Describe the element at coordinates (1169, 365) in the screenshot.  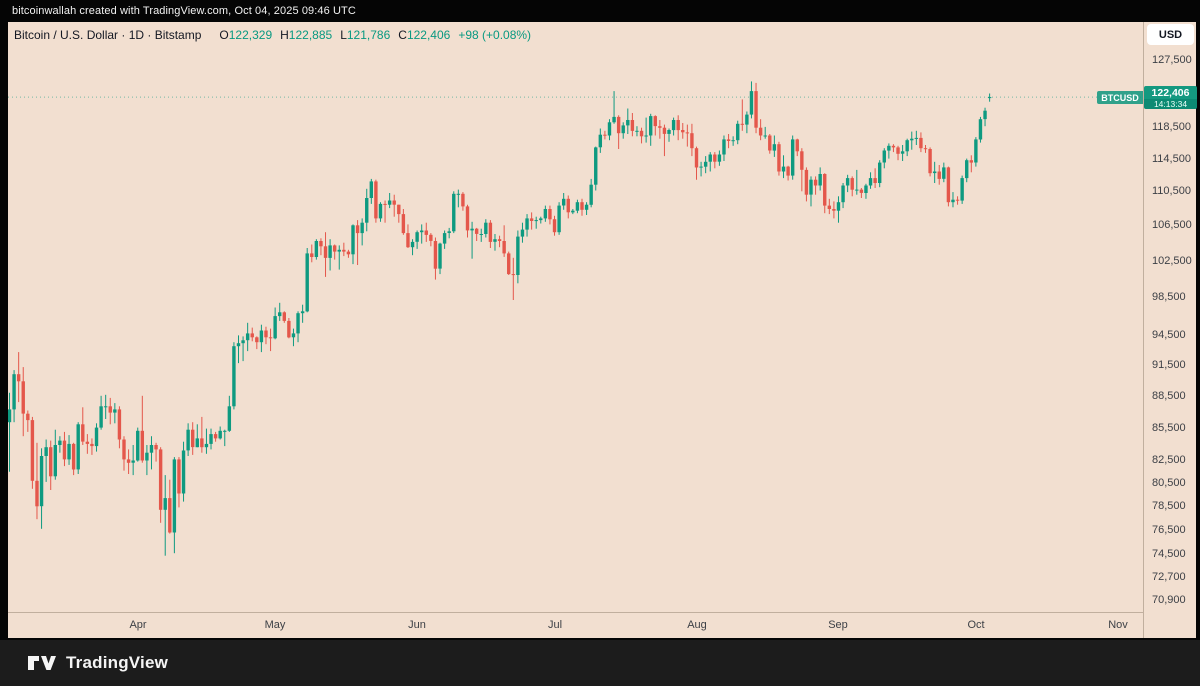
I see `price-tick: 91,500` at that location.